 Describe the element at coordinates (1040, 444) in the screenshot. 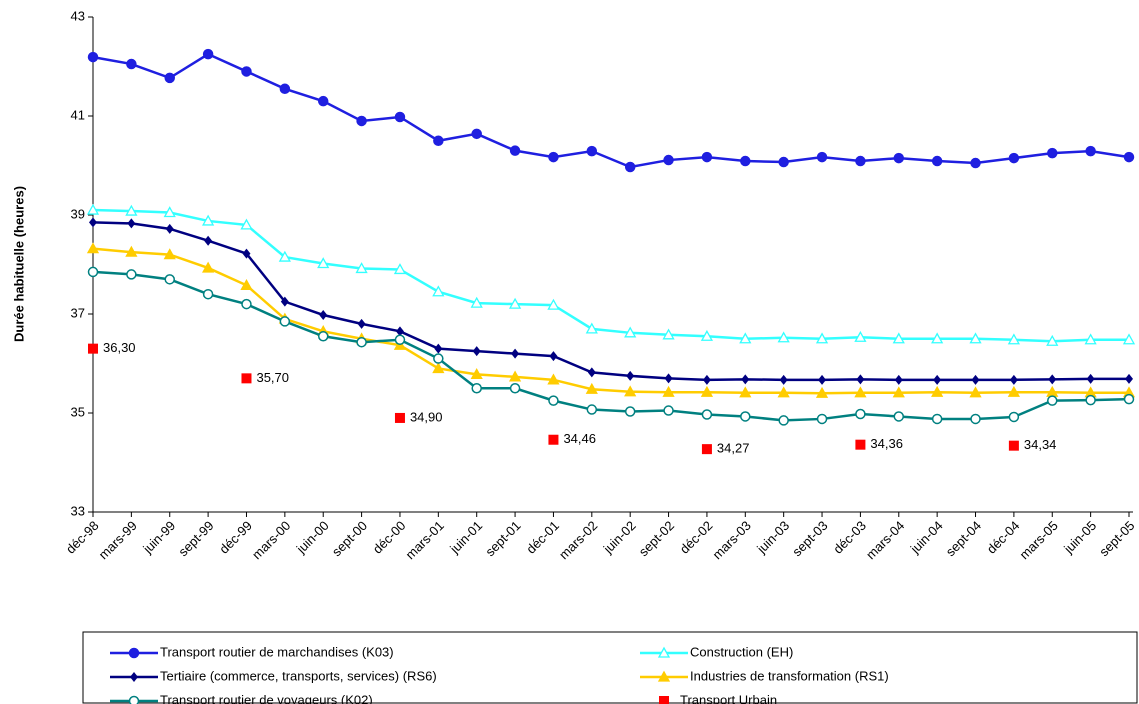

I see `data-label: 34,34` at that location.